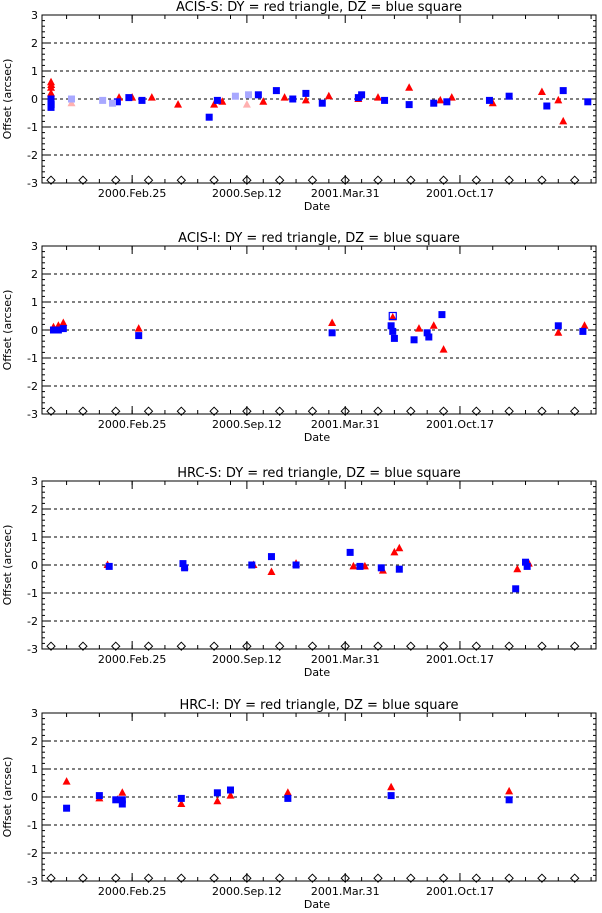  What do you see at coordinates (132, 659) in the screenshot?
I see `x-tick-label: 2000.Feb.25` at bounding box center [132, 659].